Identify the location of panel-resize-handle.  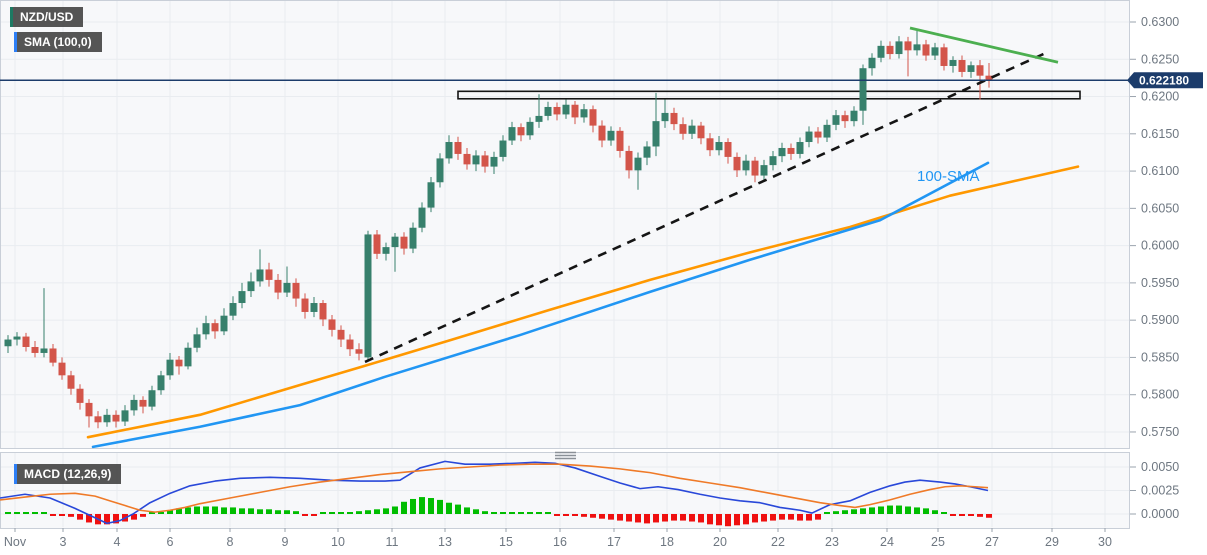
(565, 455).